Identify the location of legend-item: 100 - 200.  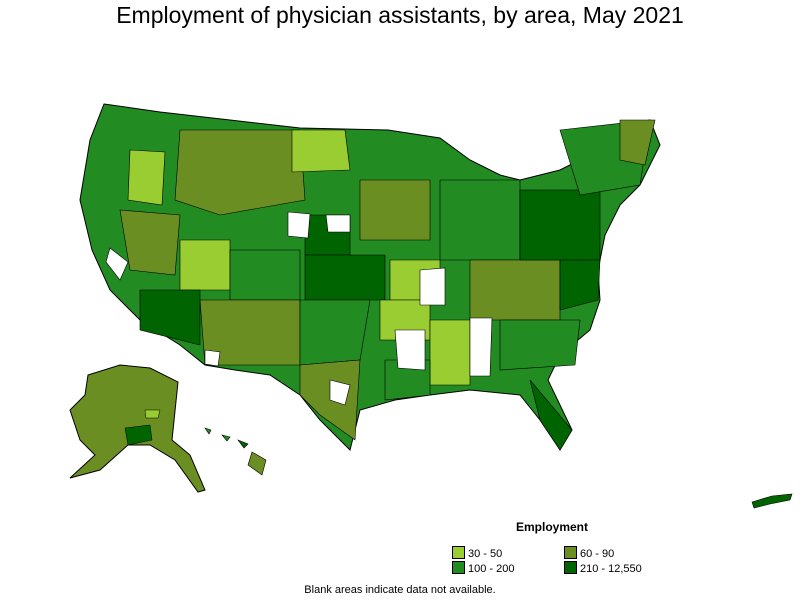
(483, 568).